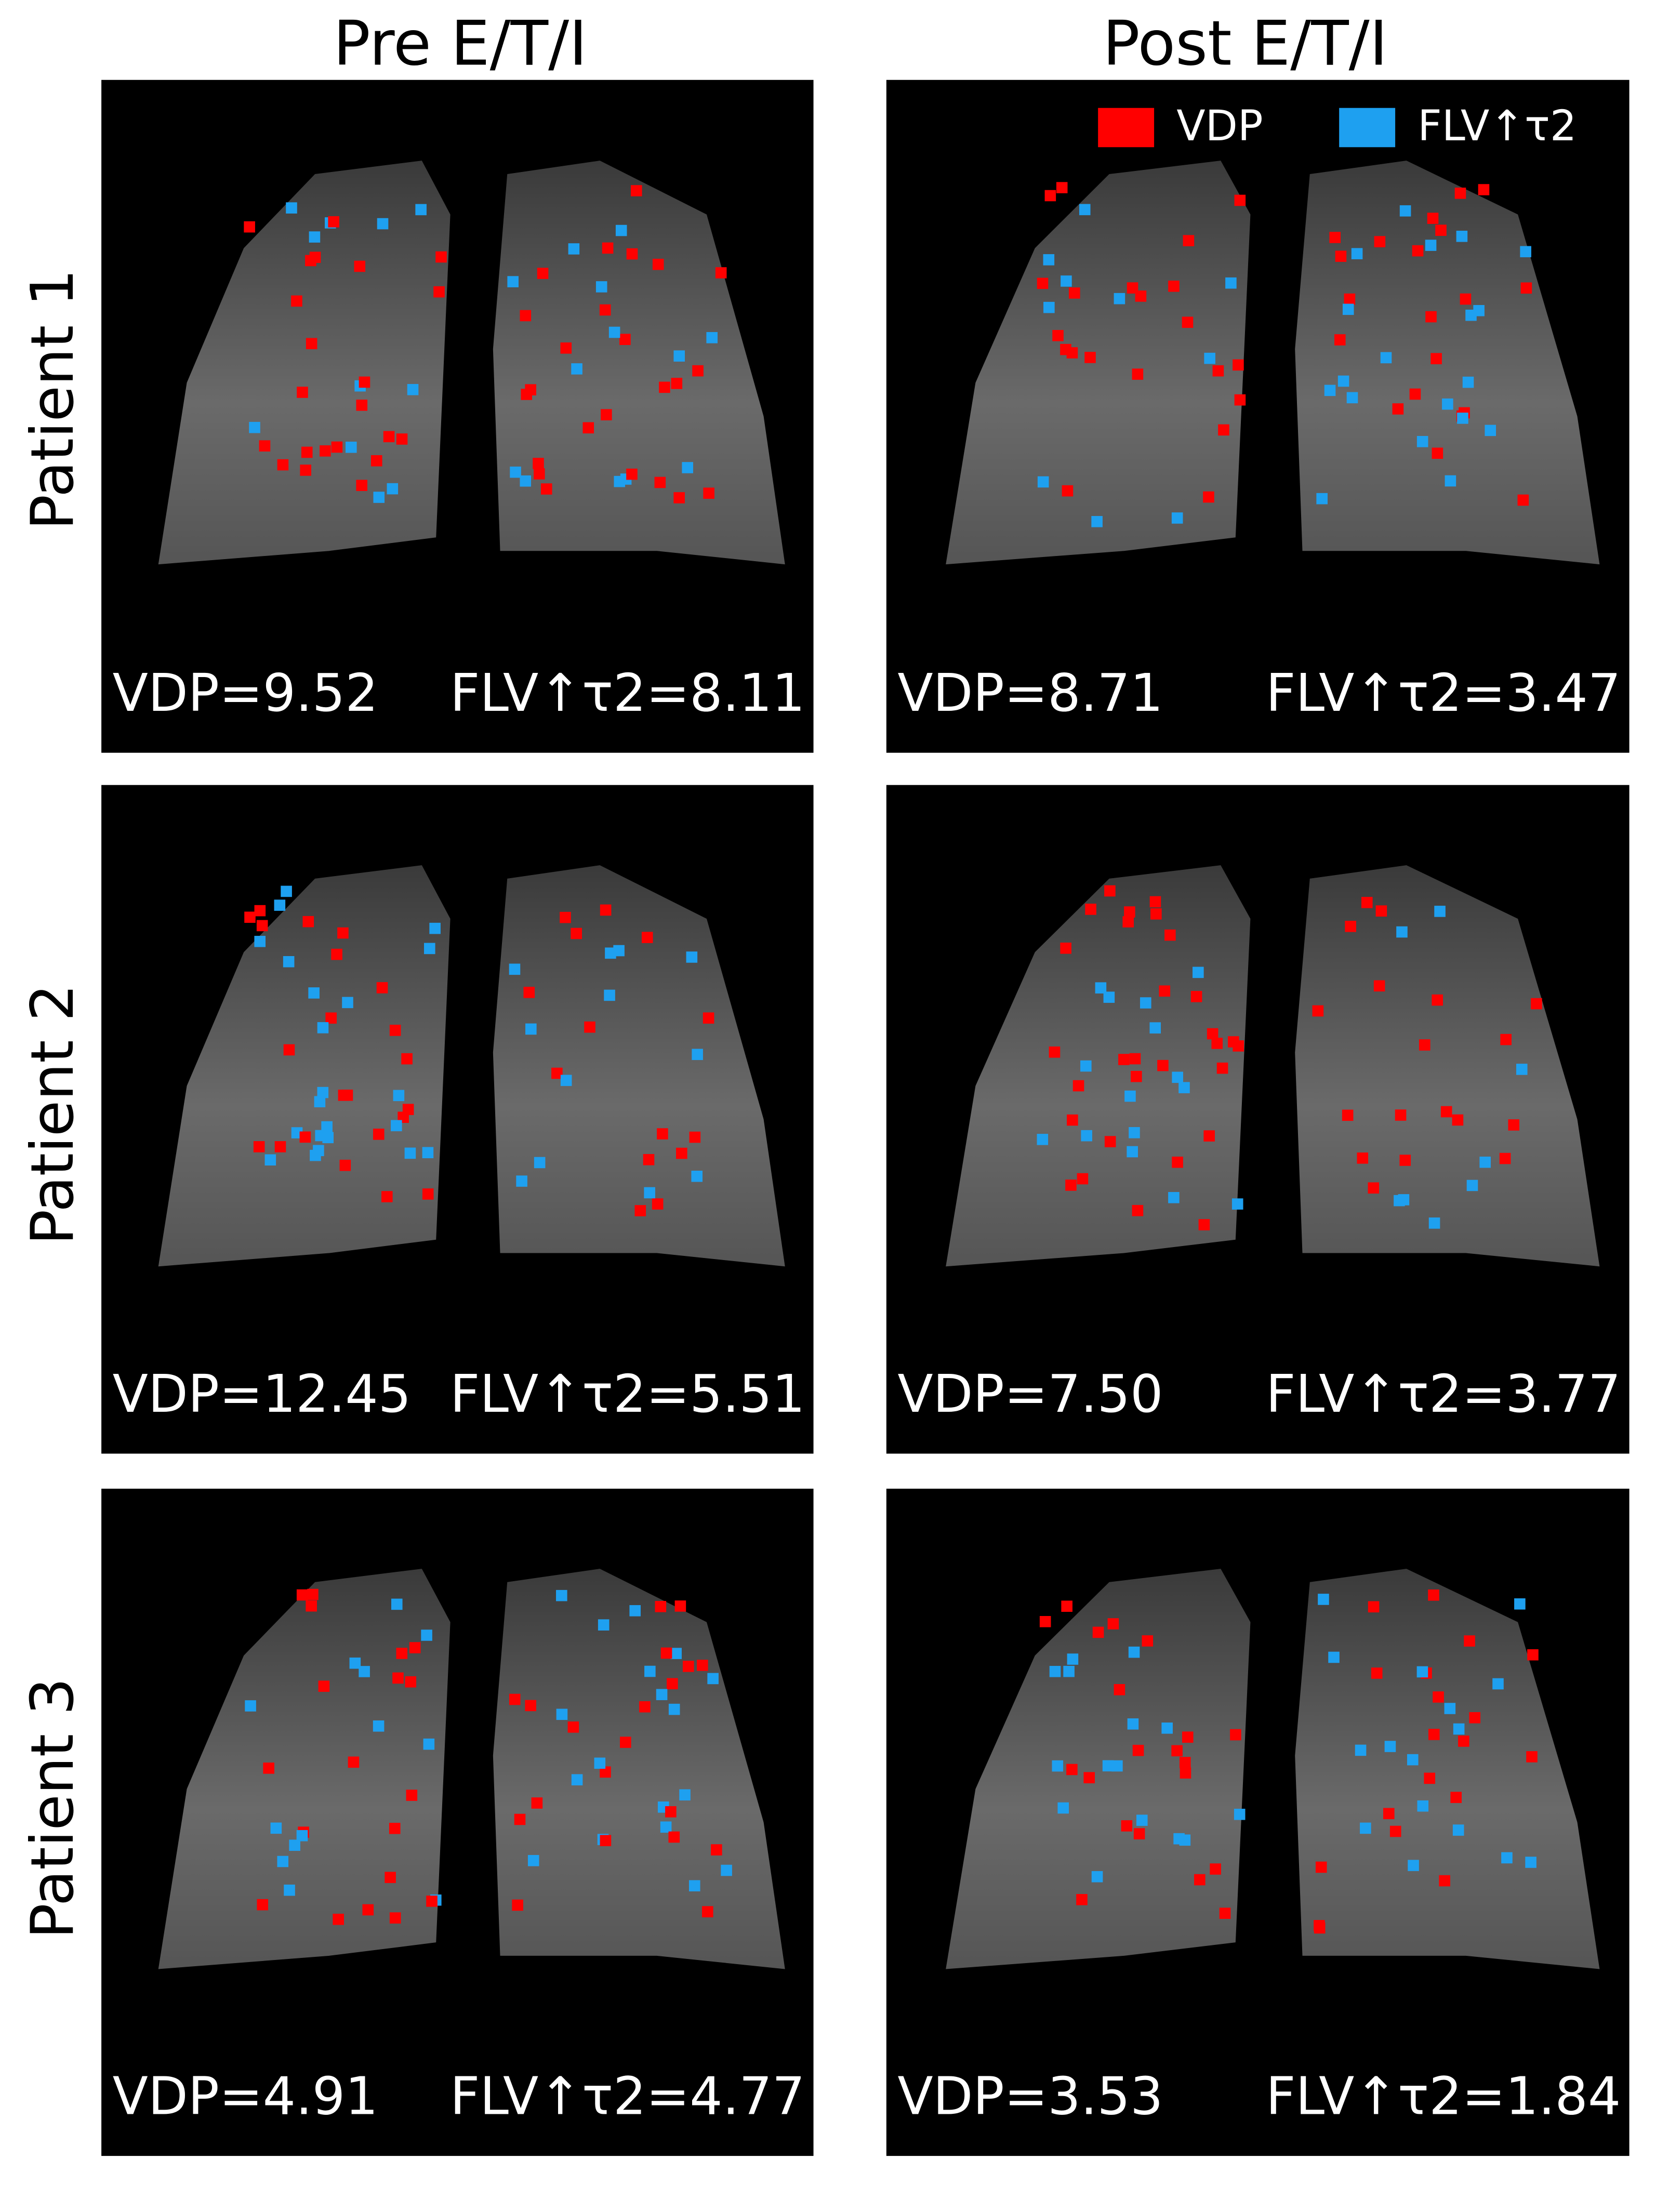 The image size is (1669, 2212). Describe the element at coordinates (245, 693) in the screenshot. I see `vdp-value: VDP=9.52` at that location.